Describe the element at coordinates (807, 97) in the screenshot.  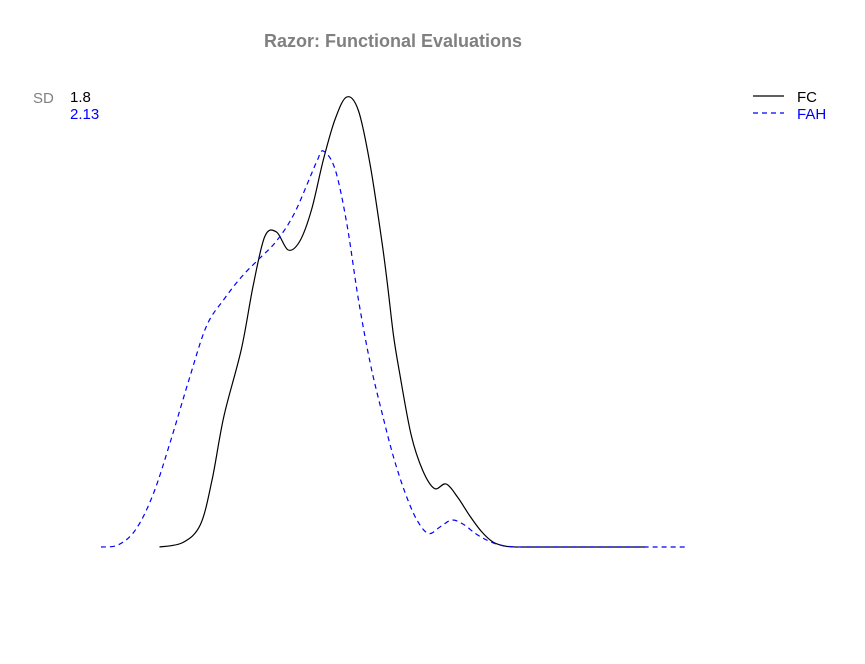
I see `legend-label-fc: FC` at that location.